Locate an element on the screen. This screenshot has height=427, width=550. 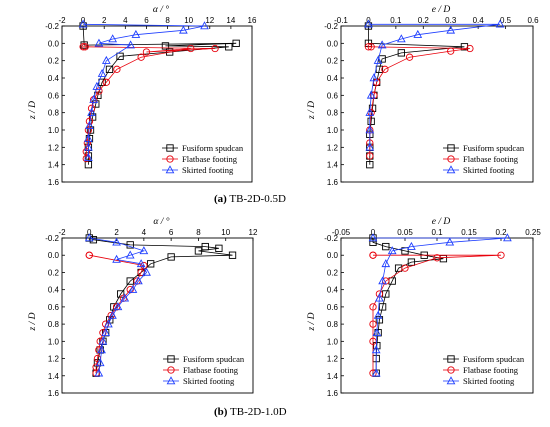
panel-3-legend-skirted-marker is located at coordinates (171, 380).